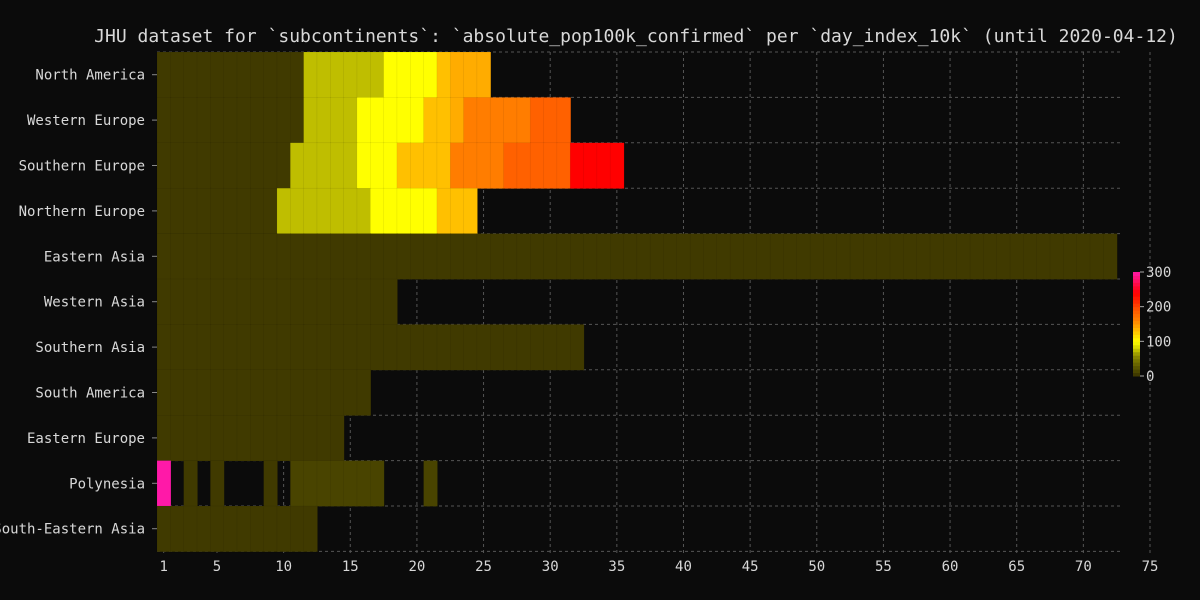  I want to click on y-tick-label: Western Asia, so click(94, 303).